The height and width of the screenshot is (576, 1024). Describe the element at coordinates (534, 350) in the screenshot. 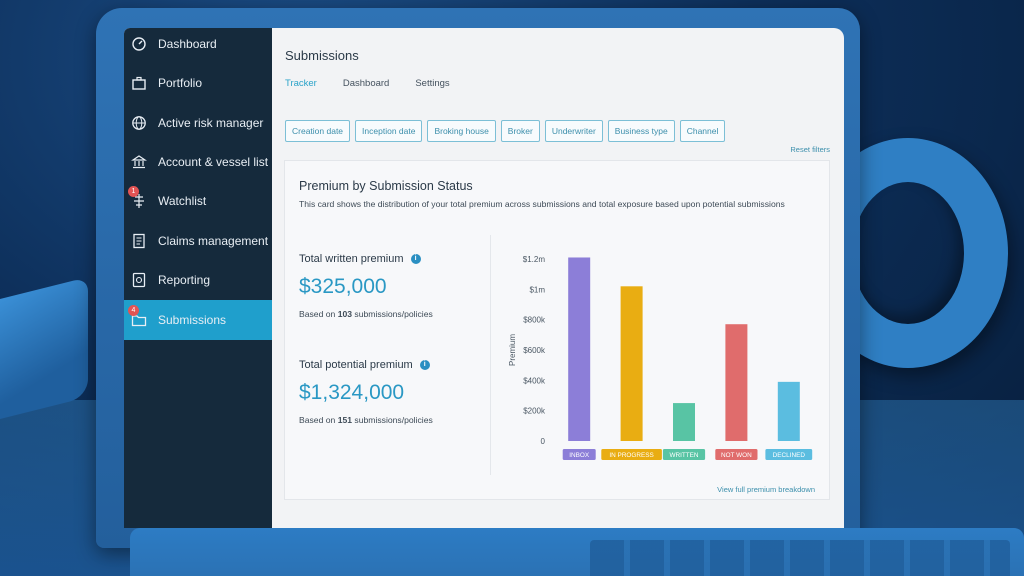

I see `y-tick-label: $600k` at that location.